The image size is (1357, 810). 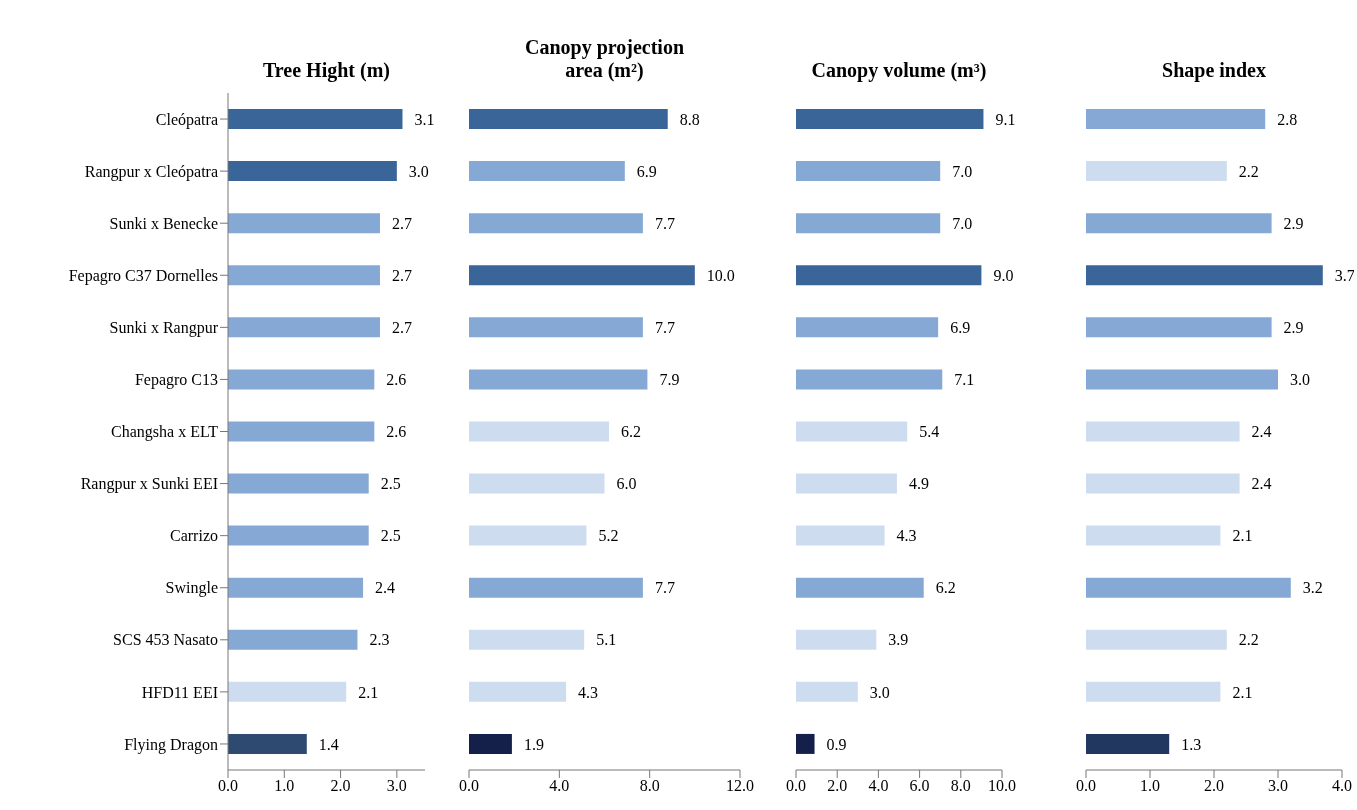 I want to click on data-label: 7.1, so click(x=964, y=380).